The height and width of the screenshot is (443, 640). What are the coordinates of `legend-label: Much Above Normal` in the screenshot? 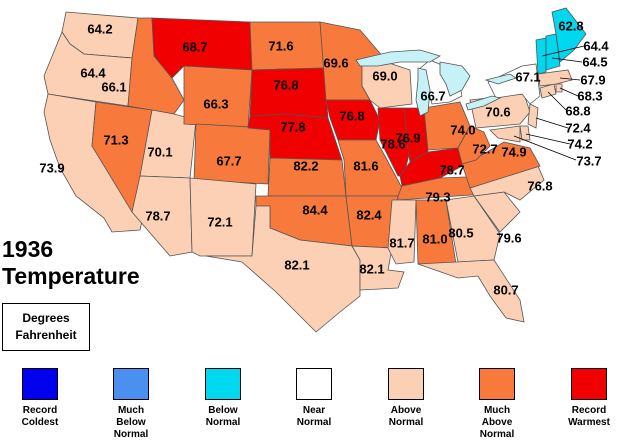 It's located at (497, 423).